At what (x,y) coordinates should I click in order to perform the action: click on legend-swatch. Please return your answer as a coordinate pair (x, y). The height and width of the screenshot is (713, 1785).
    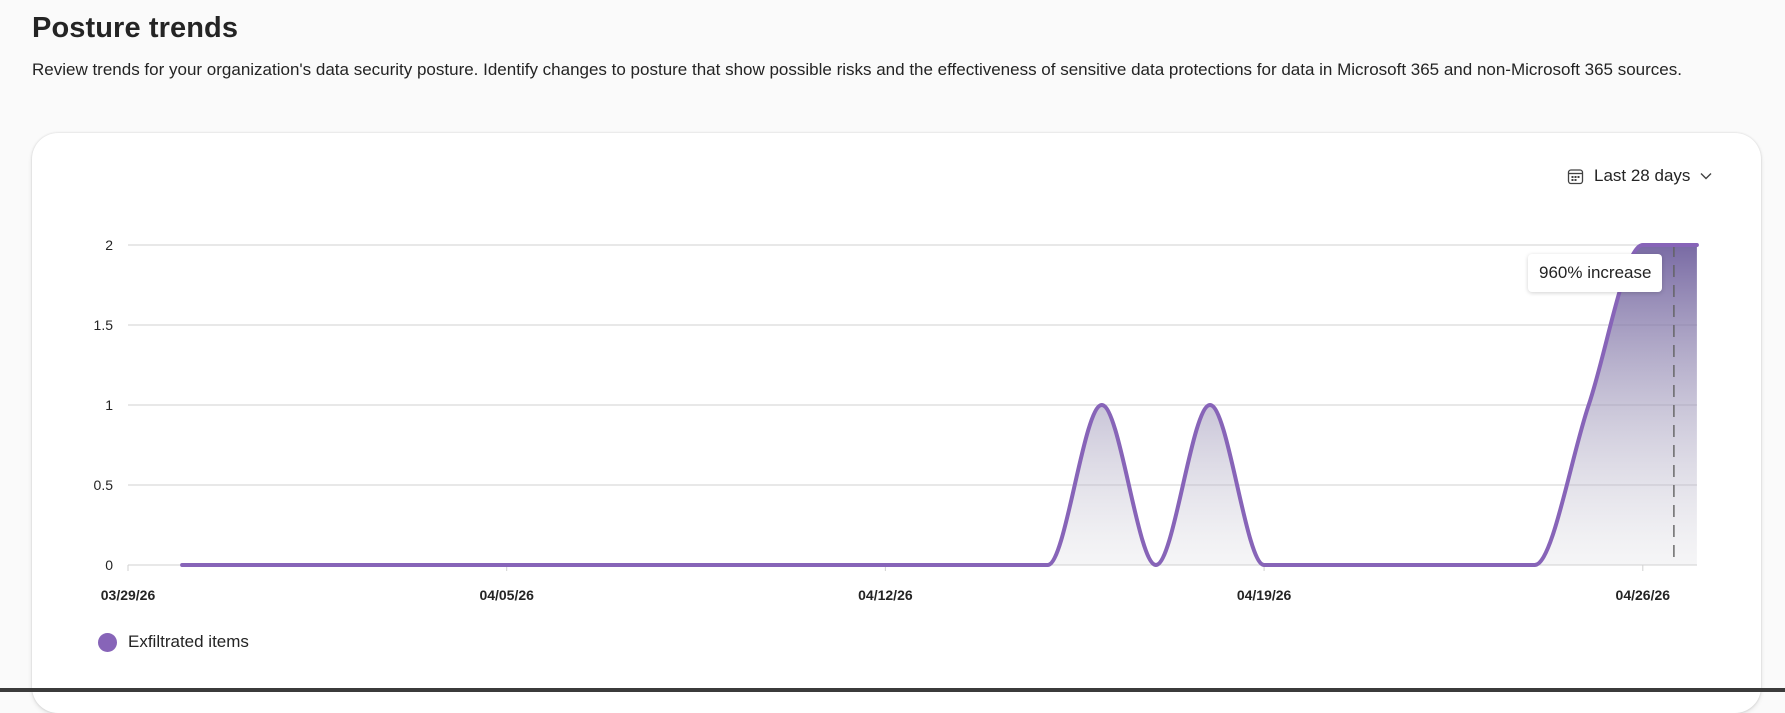
    Looking at the image, I should click on (107, 642).